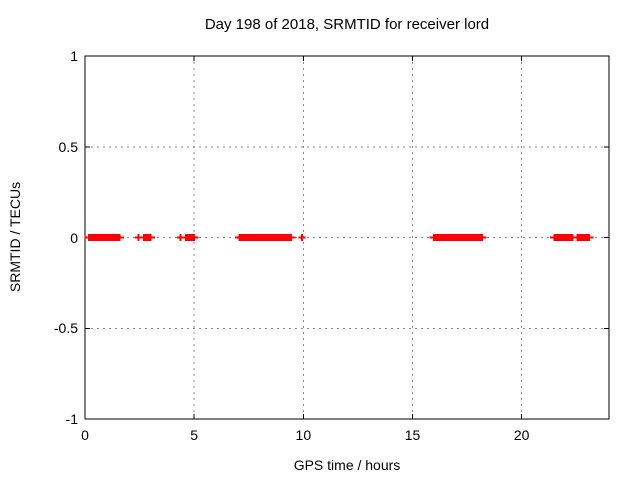 Image resolution: width=640 pixels, height=480 pixels. Describe the element at coordinates (521, 435) in the screenshot. I see `x-tick-label: 20` at that location.